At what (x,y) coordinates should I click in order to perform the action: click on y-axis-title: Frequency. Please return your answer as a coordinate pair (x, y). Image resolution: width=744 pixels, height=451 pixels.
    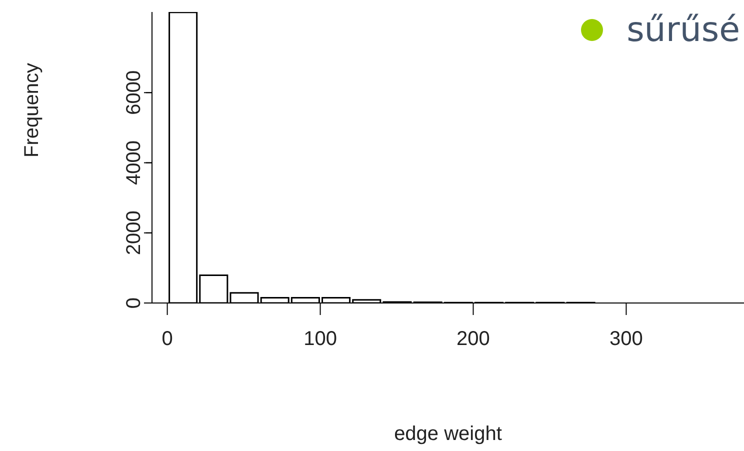
    Looking at the image, I should click on (32, 110).